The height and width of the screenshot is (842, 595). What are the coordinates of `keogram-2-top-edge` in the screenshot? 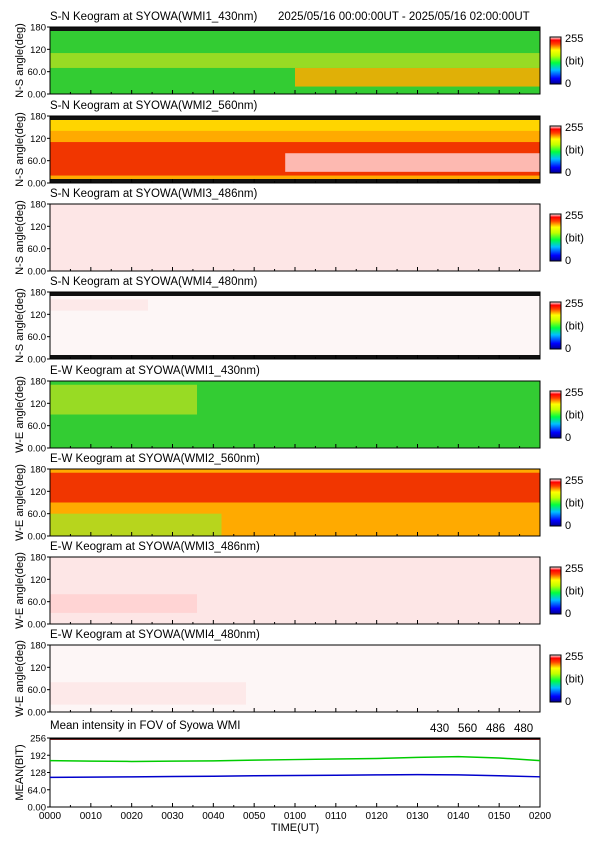 It's located at (295, 118).